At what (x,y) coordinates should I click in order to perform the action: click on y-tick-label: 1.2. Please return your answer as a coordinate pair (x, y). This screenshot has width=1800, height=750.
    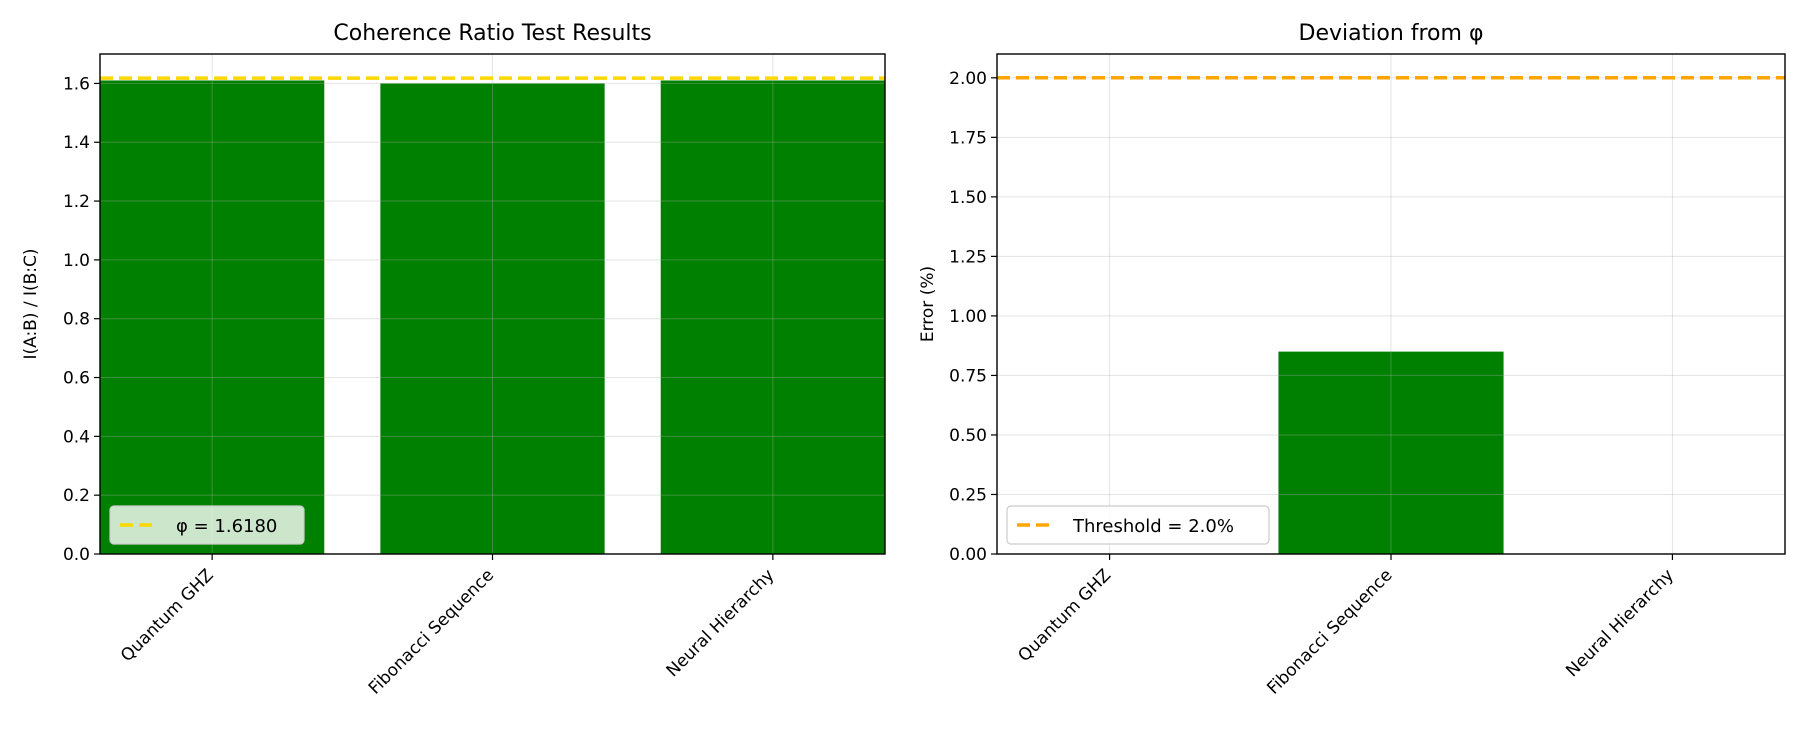
    Looking at the image, I should click on (76, 202).